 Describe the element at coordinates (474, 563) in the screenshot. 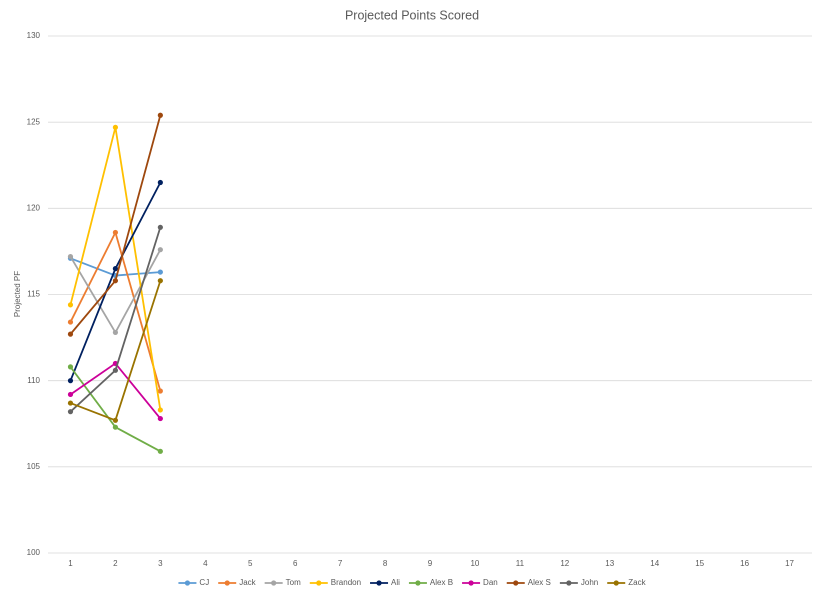

I see `x-tick-label: 10` at that location.